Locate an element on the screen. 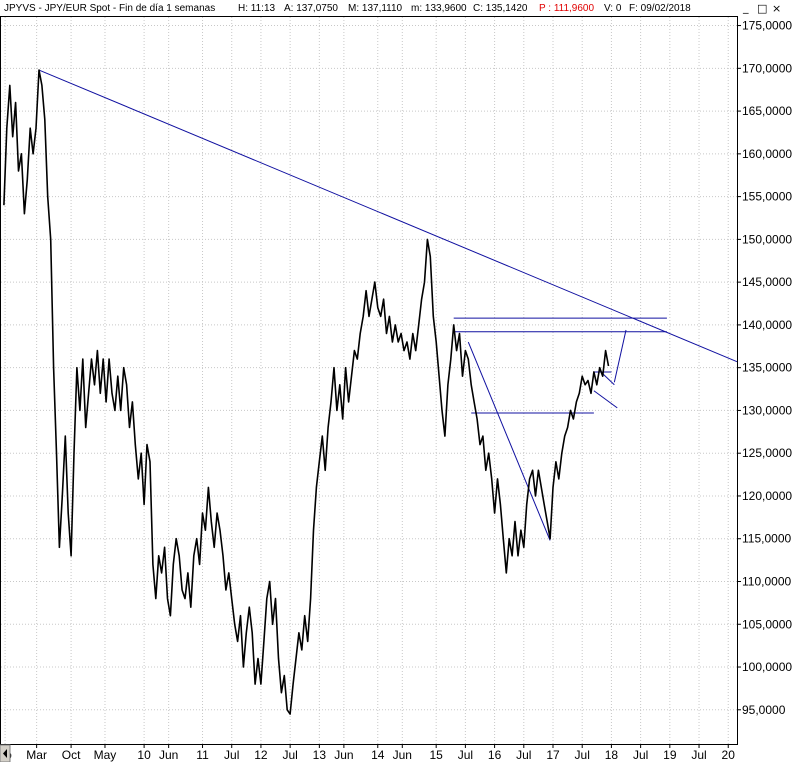 This screenshot has height=762, width=800. x-tick-label: 12 is located at coordinates (261, 755).